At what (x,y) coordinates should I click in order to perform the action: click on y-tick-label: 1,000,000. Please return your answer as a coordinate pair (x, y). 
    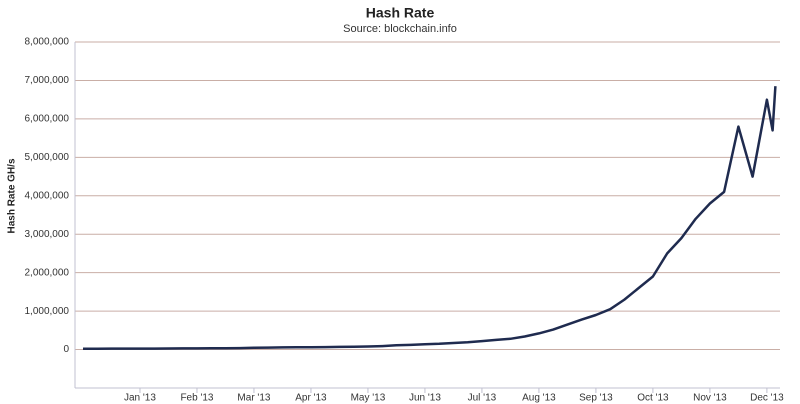
    Looking at the image, I should click on (47, 311).